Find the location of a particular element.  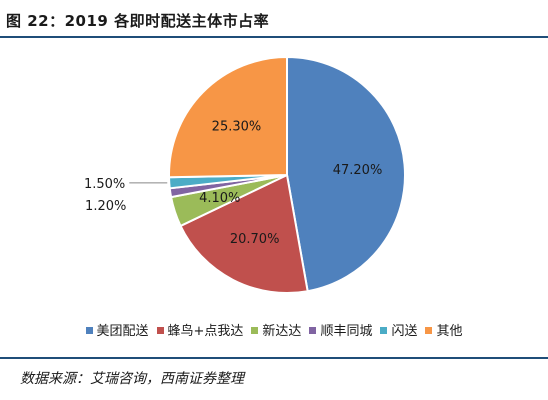

legend-label: 顺丰同城 is located at coordinates (346, 331).